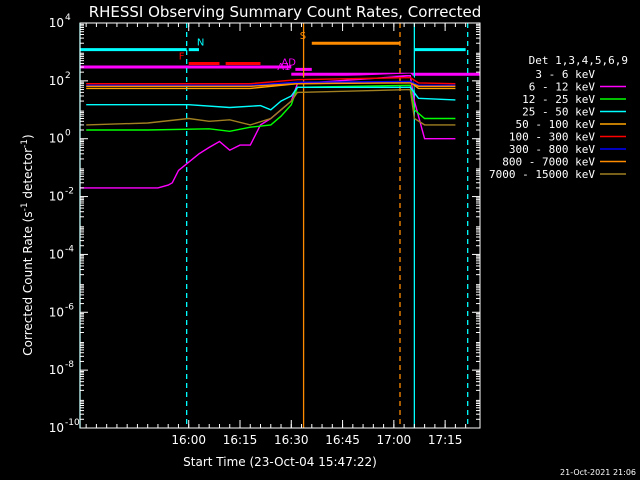 This screenshot has width=640, height=480. I want to click on y-tick-label-6: 10, so click(56, 81).